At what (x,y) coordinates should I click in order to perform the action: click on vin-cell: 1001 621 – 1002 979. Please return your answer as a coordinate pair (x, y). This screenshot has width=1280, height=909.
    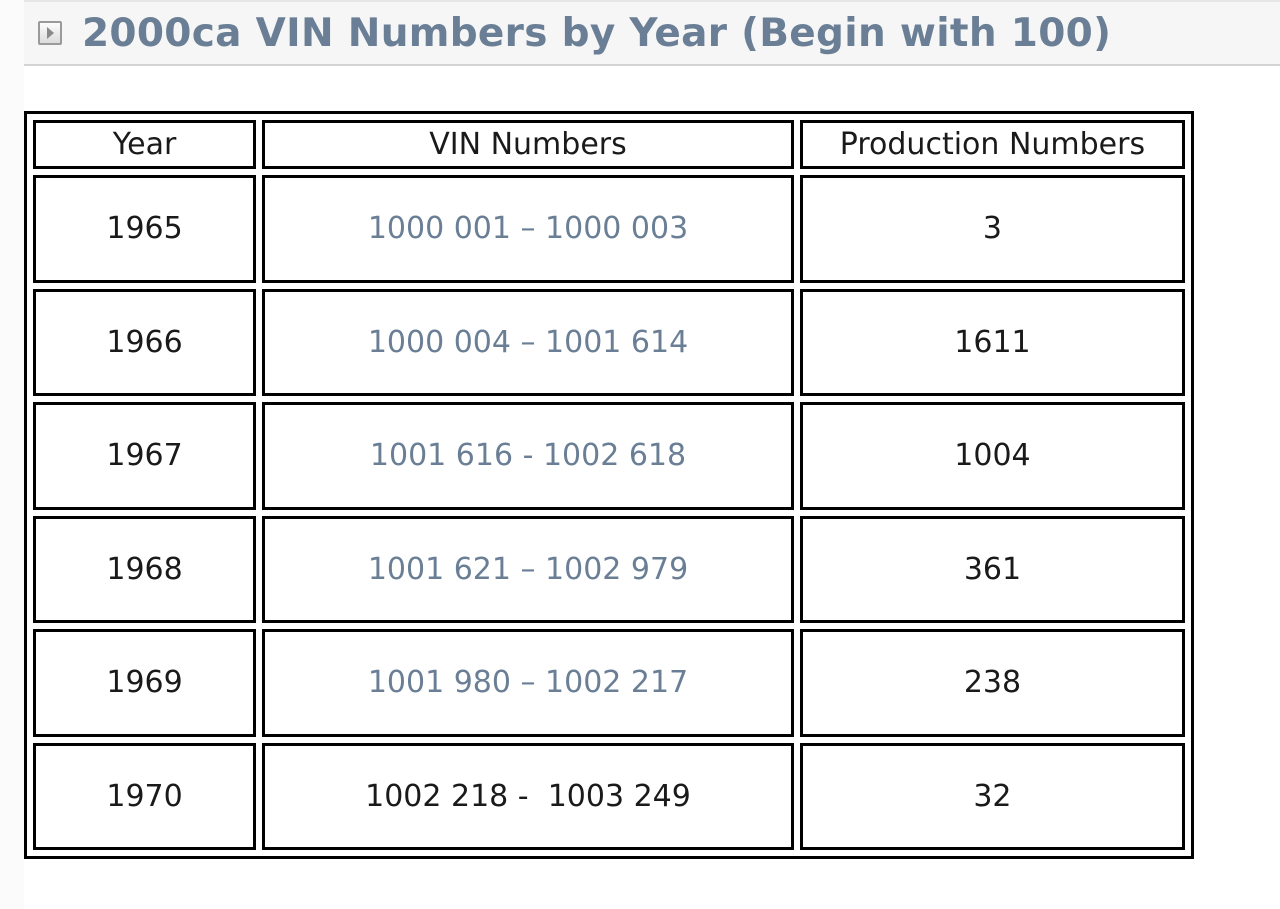
    Looking at the image, I should click on (528, 569).